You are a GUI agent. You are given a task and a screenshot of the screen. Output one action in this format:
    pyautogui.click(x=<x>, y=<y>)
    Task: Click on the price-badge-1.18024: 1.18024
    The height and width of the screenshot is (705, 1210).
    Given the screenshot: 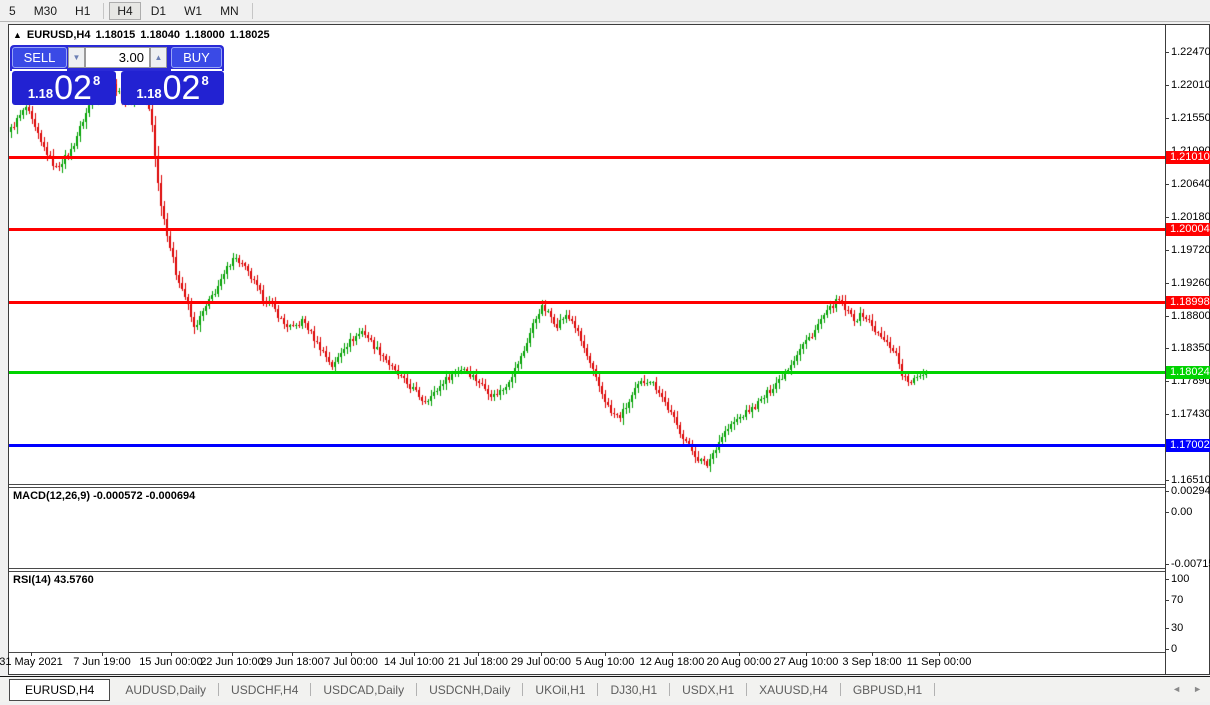 What is the action you would take?
    pyautogui.click(x=1188, y=372)
    